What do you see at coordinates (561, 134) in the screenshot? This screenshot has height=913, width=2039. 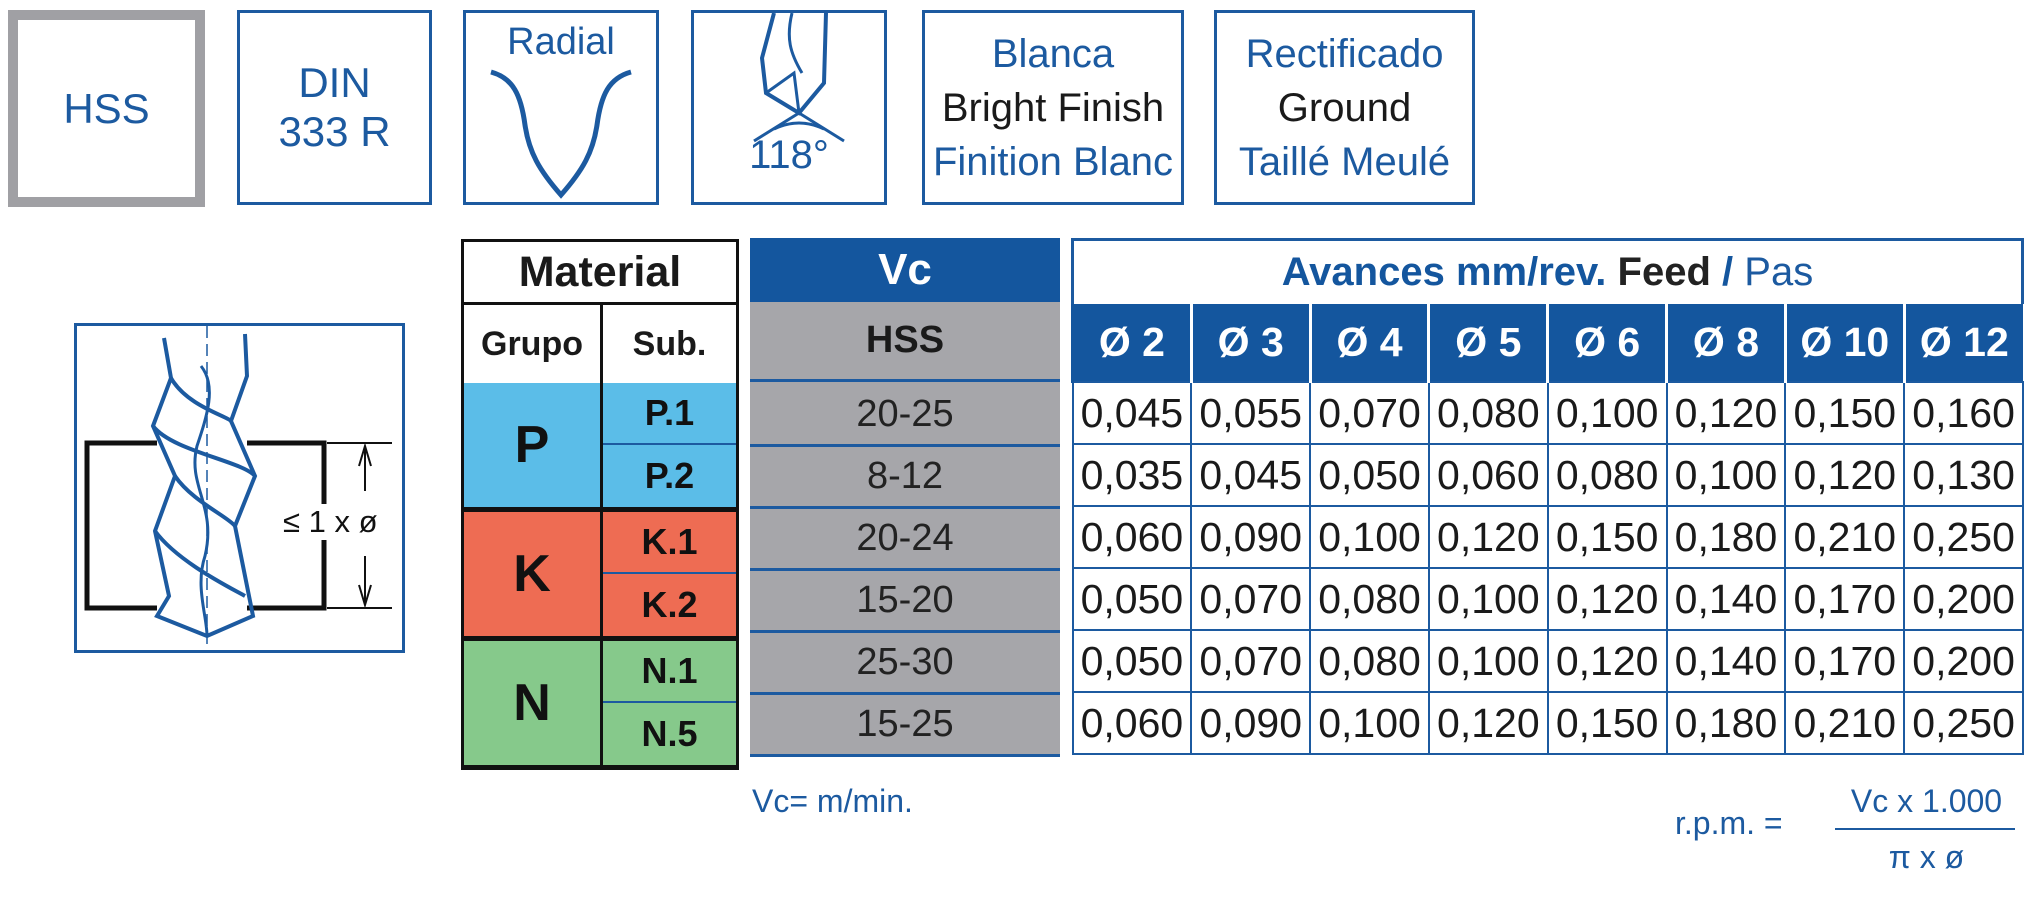 I see `radial-point-icon` at bounding box center [561, 134].